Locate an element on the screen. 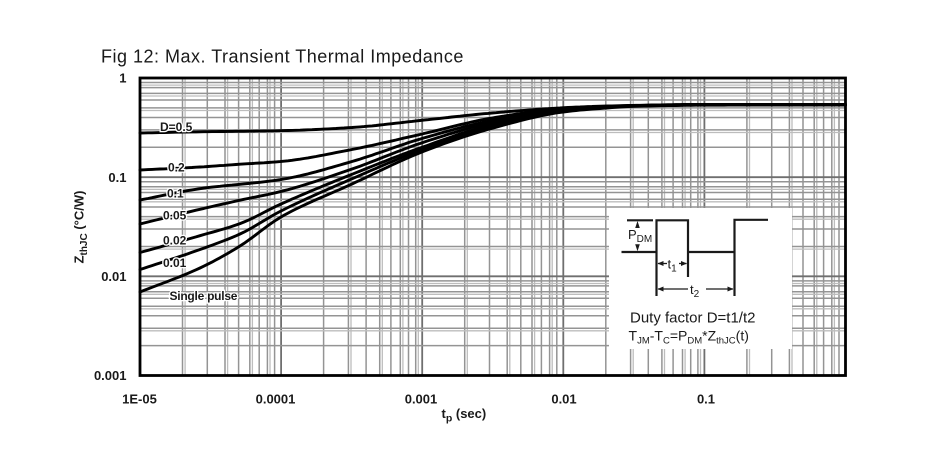  svg-text: 0.02 is located at coordinates (175, 241).